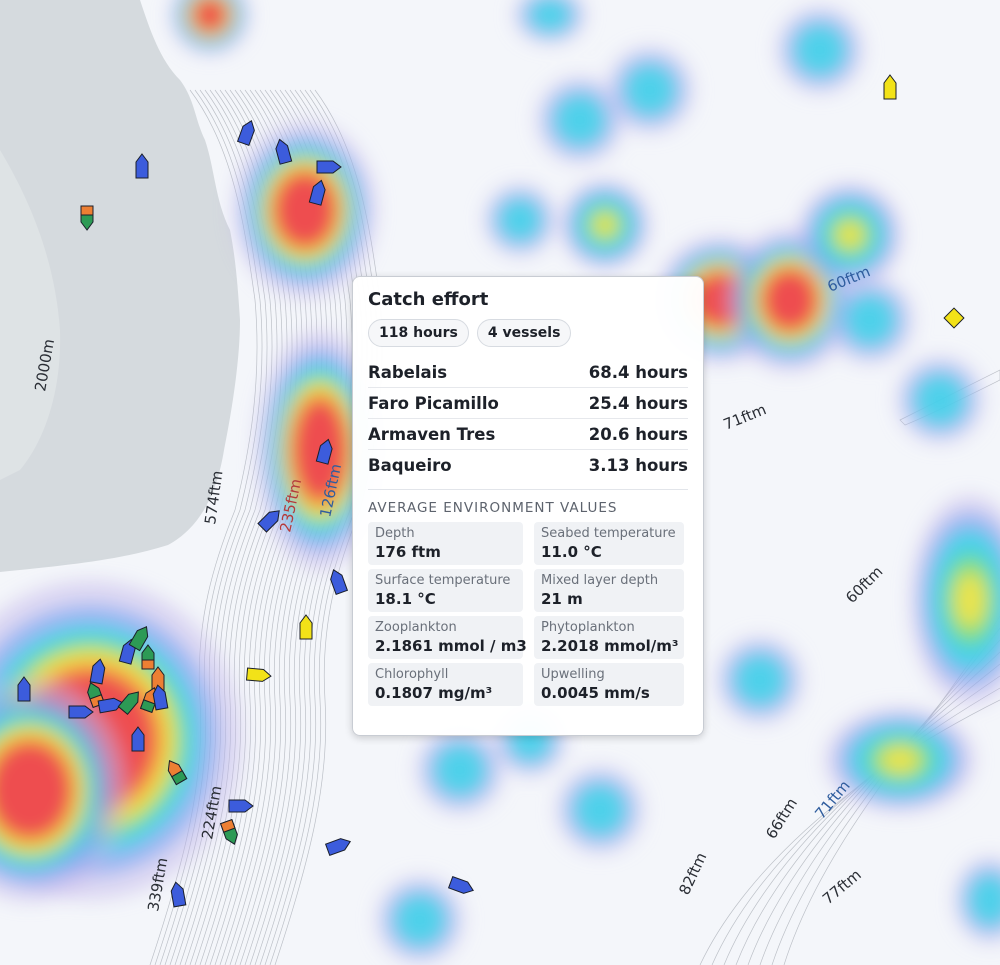  I want to click on depth-contour, so click(861, 820).